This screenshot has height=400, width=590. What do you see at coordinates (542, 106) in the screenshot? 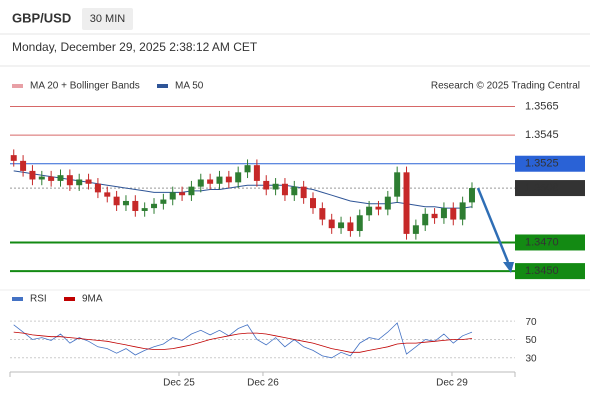
I see `level-label: 1.3565` at bounding box center [542, 106].